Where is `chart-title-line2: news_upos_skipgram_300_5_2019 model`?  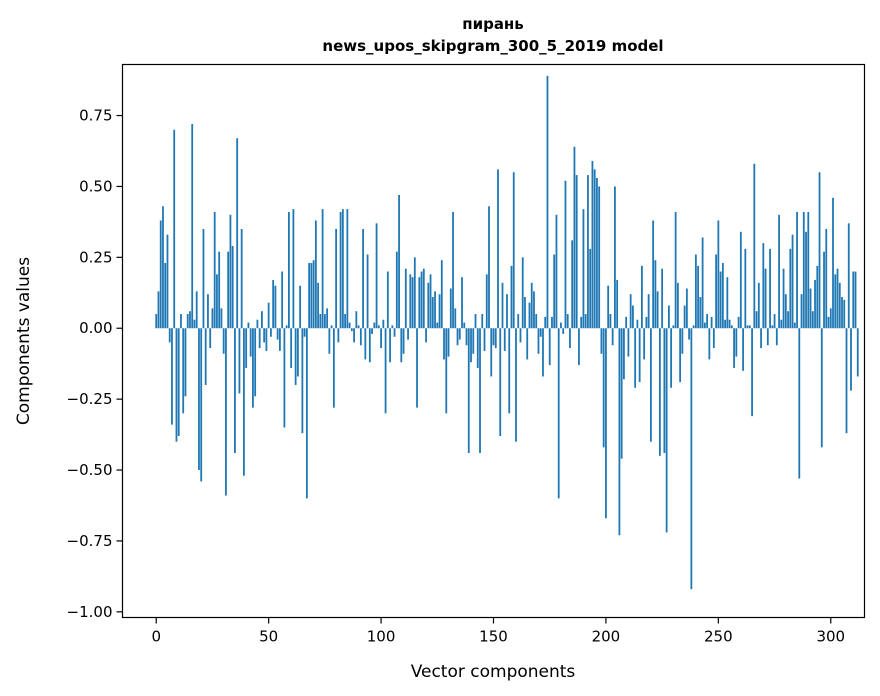
chart-title-line2: news_upos_skipgram_300_5_2019 model is located at coordinates (492, 46).